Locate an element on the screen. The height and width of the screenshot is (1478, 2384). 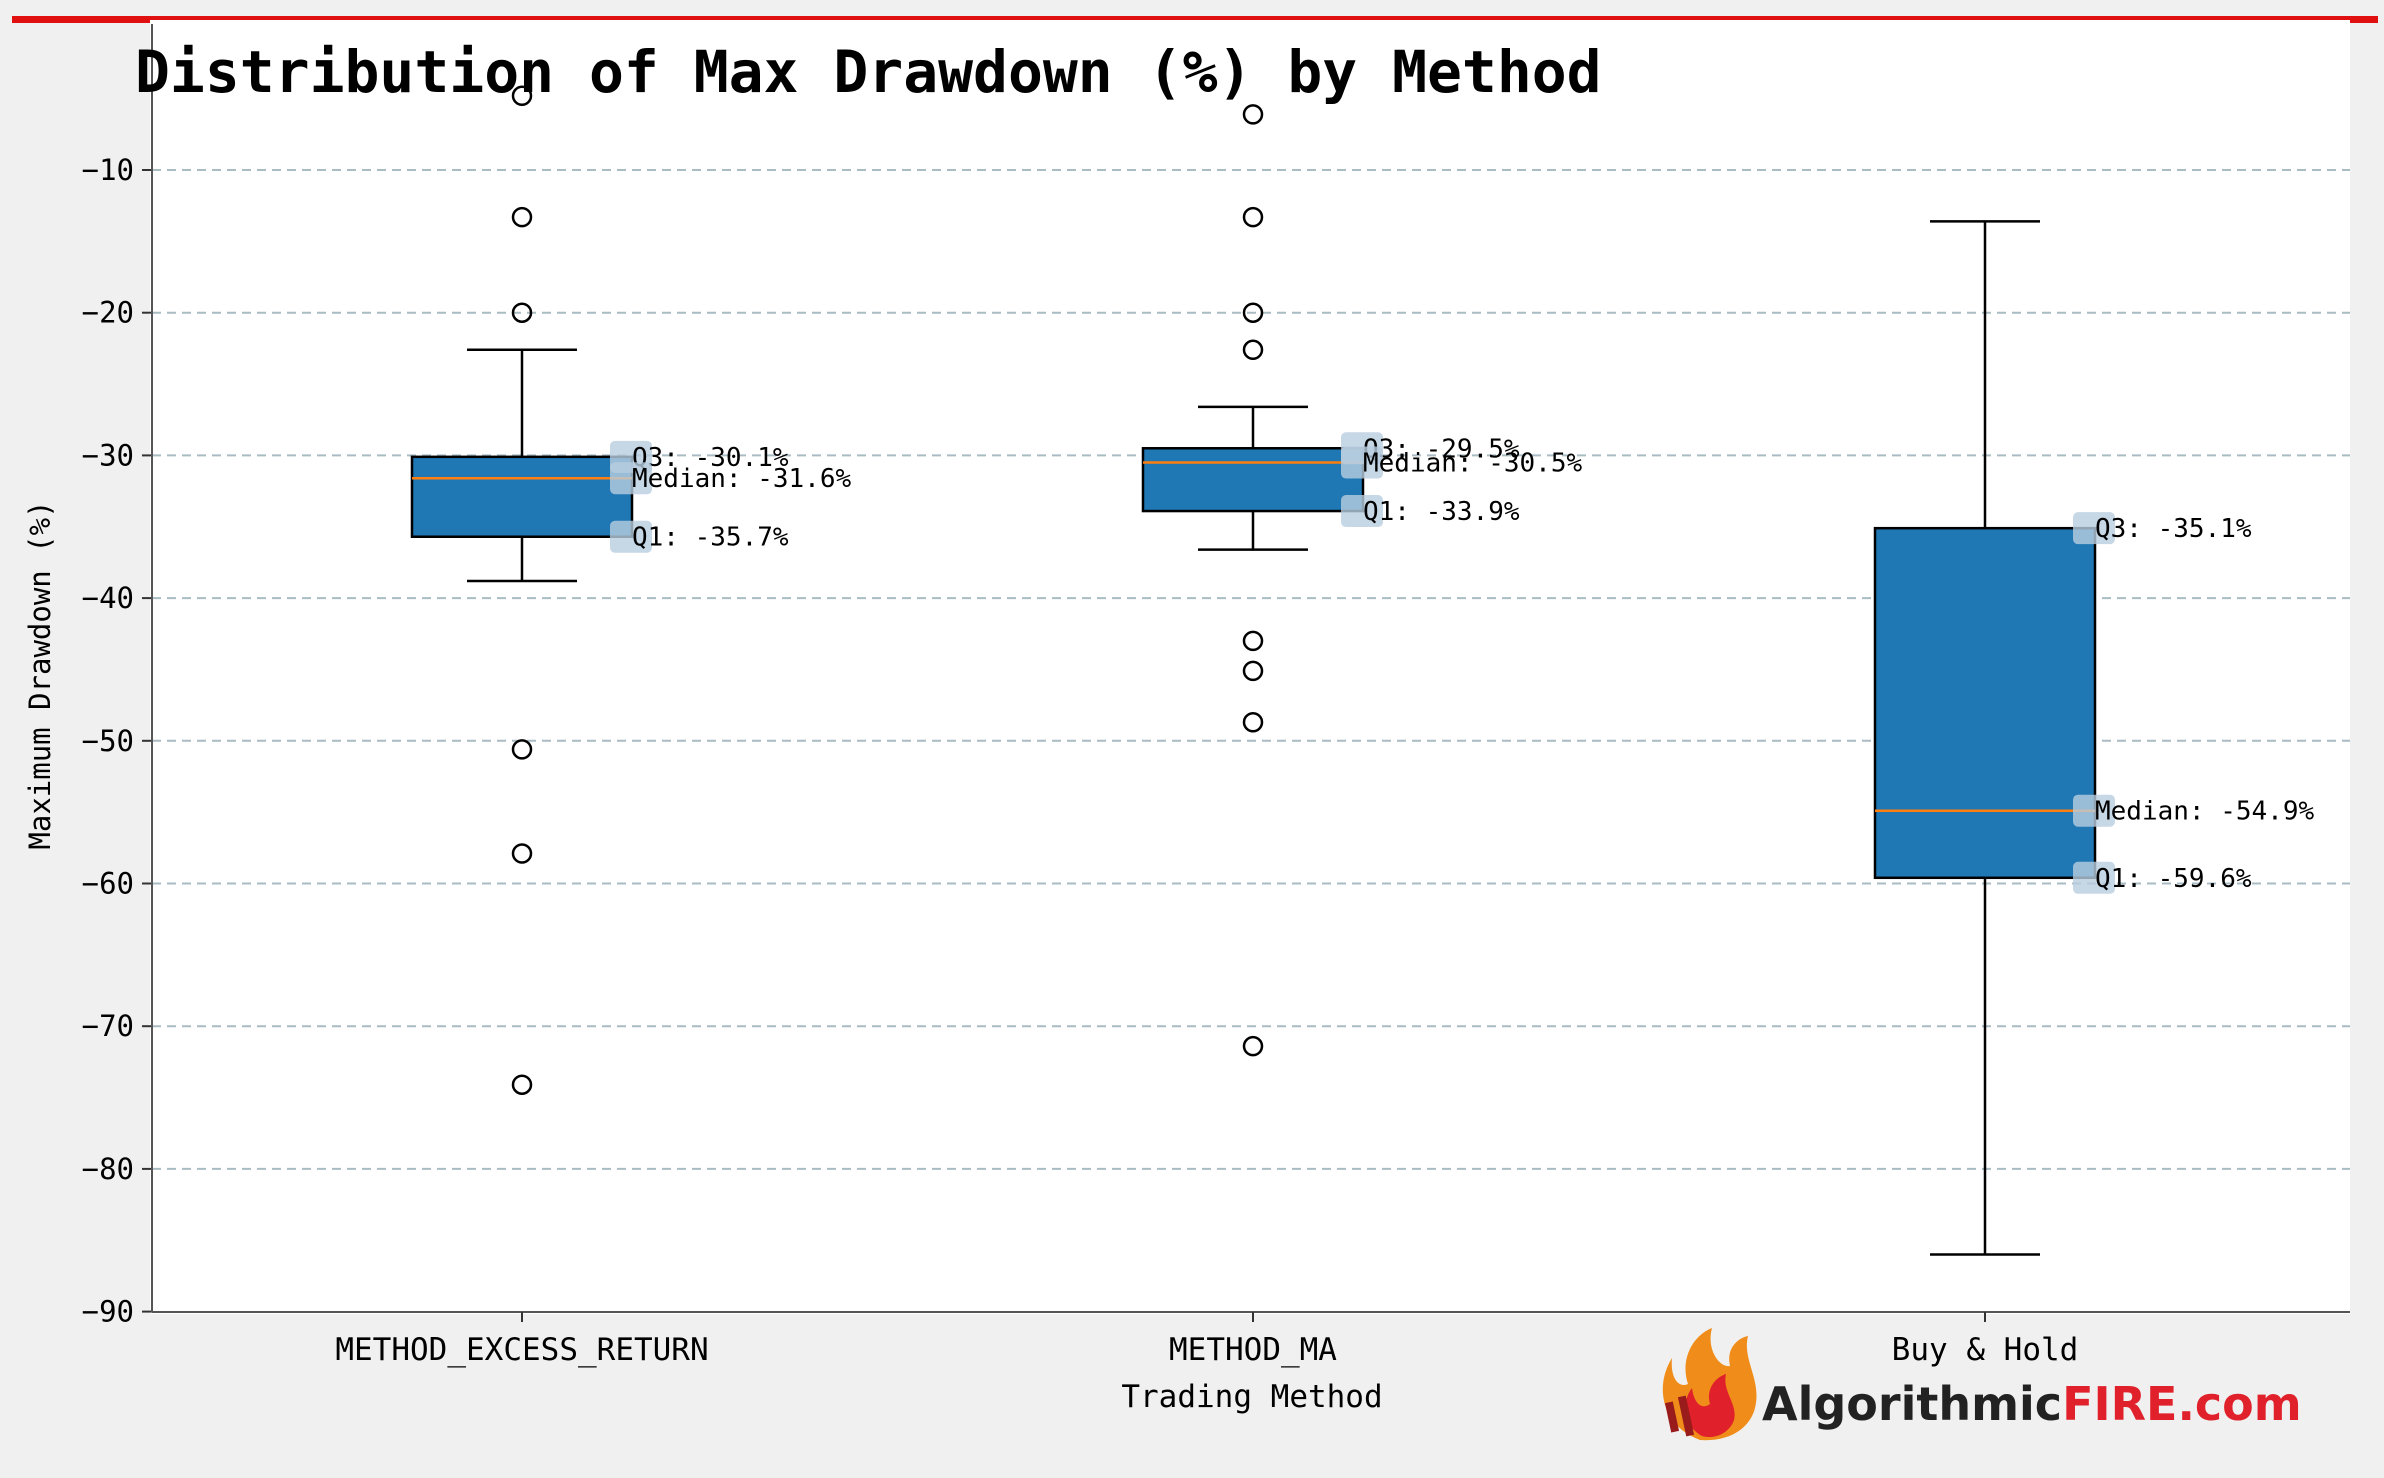
brand-logo: AlgorithmicFIRE.com is located at coordinates (1982, 1384).